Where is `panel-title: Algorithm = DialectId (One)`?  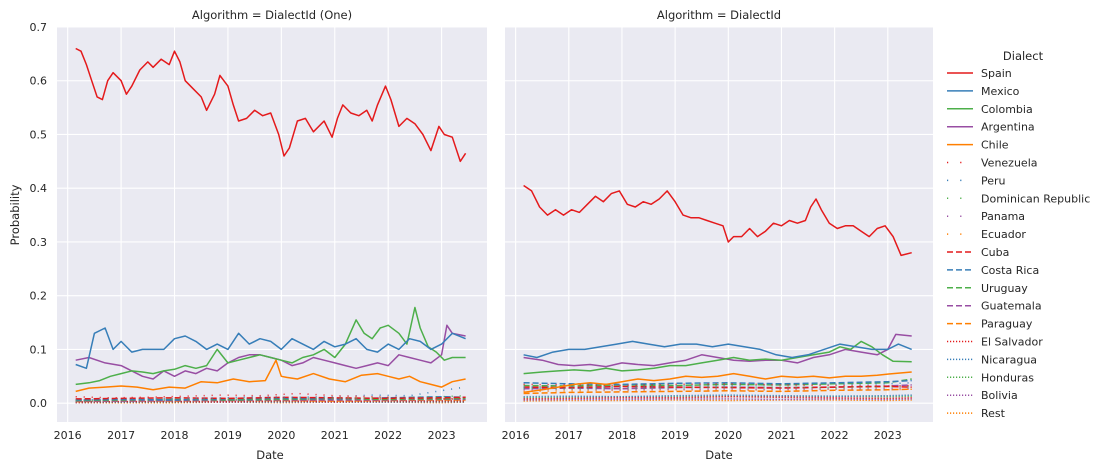 panel-title: Algorithm = DialectId (One) is located at coordinates (272, 15).